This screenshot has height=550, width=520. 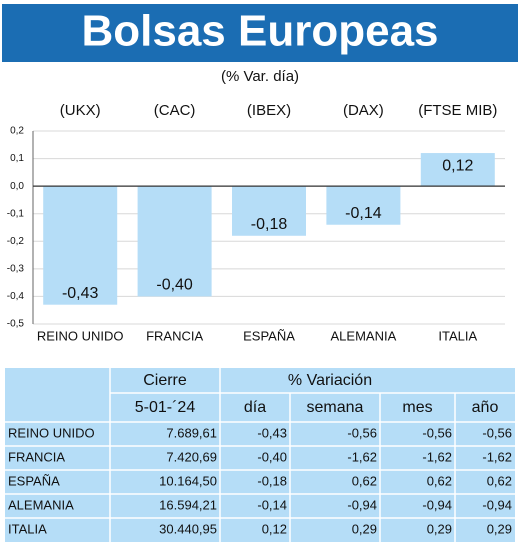 I want to click on y-tick-label: -0,5, so click(x=16, y=324).